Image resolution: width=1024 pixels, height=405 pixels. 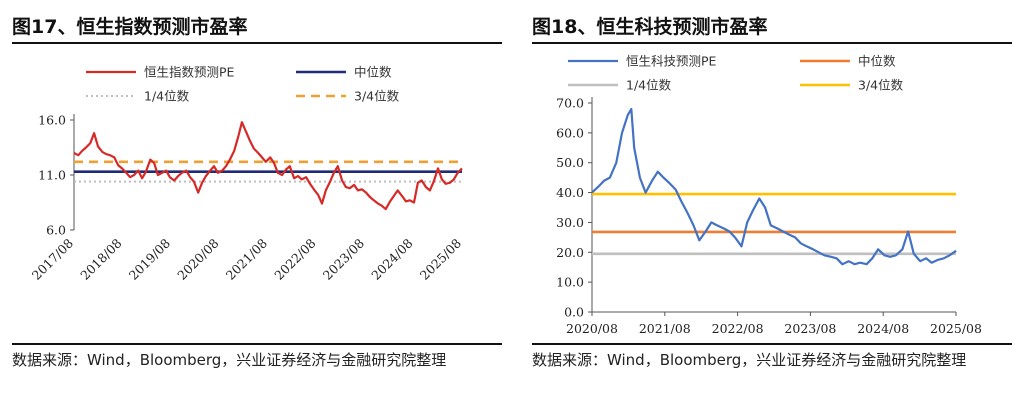 I want to click on y-tick-label: 70.0, so click(x=570, y=103).